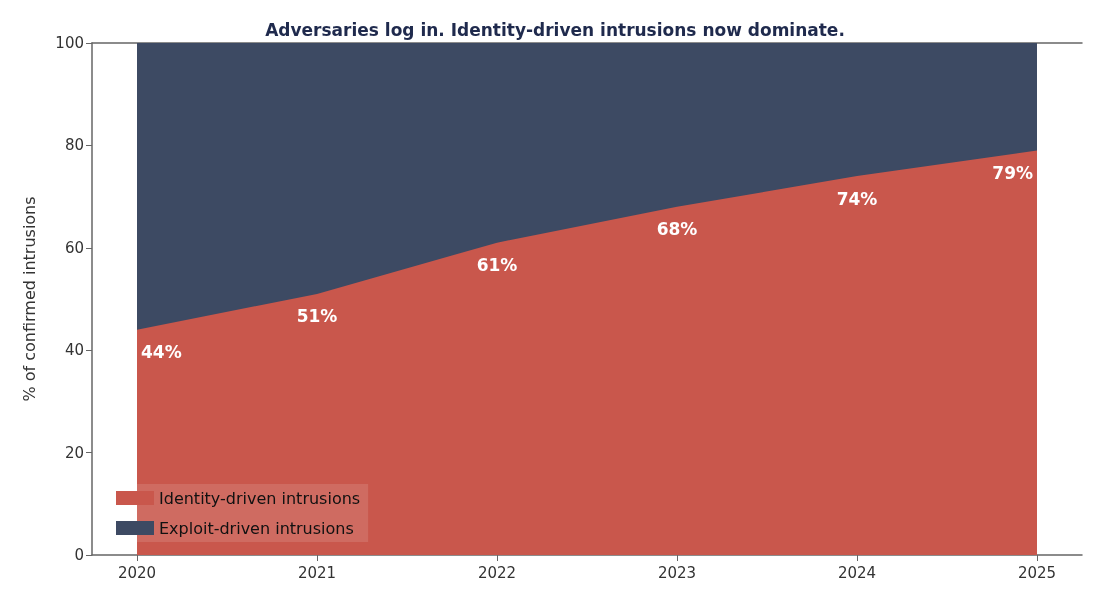  What do you see at coordinates (1012, 173) in the screenshot?
I see `data-label: 79%` at bounding box center [1012, 173].